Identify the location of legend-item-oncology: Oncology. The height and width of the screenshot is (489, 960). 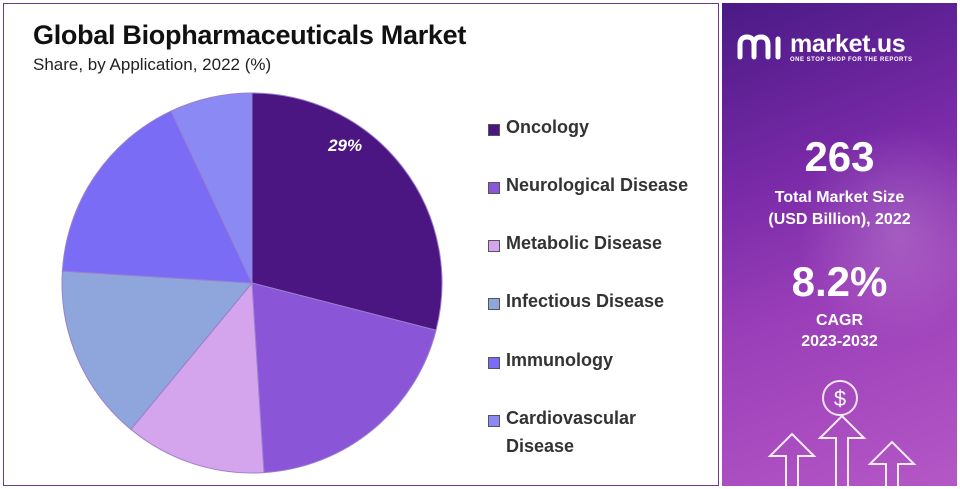
(603, 129).